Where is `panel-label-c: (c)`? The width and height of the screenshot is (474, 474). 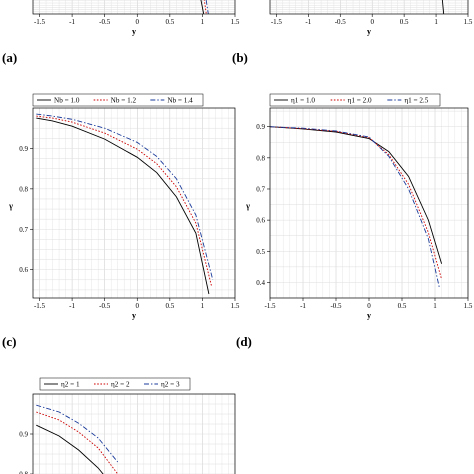 panel-label-c: (c) is located at coordinates (9, 341).